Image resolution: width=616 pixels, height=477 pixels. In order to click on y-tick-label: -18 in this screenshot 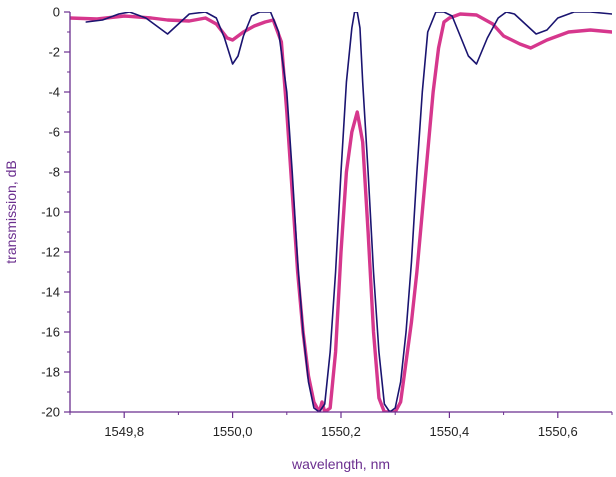, I will do `click(50, 372)`.